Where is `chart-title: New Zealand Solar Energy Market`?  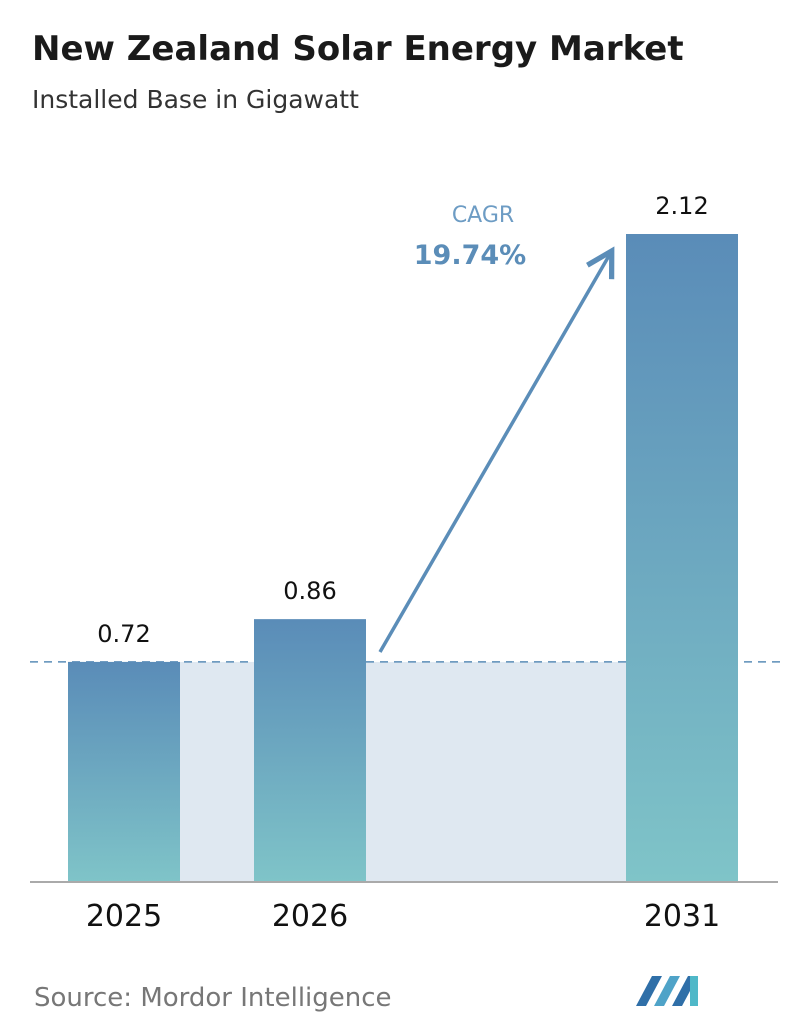 chart-title: New Zealand Solar Energy Market is located at coordinates (358, 49).